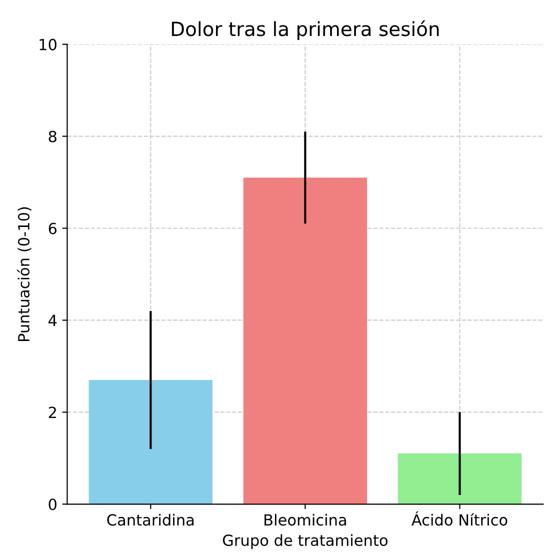 Image resolution: width=560 pixels, height=554 pixels. What do you see at coordinates (52, 412) in the screenshot?
I see `y-tick-label: 2` at bounding box center [52, 412].